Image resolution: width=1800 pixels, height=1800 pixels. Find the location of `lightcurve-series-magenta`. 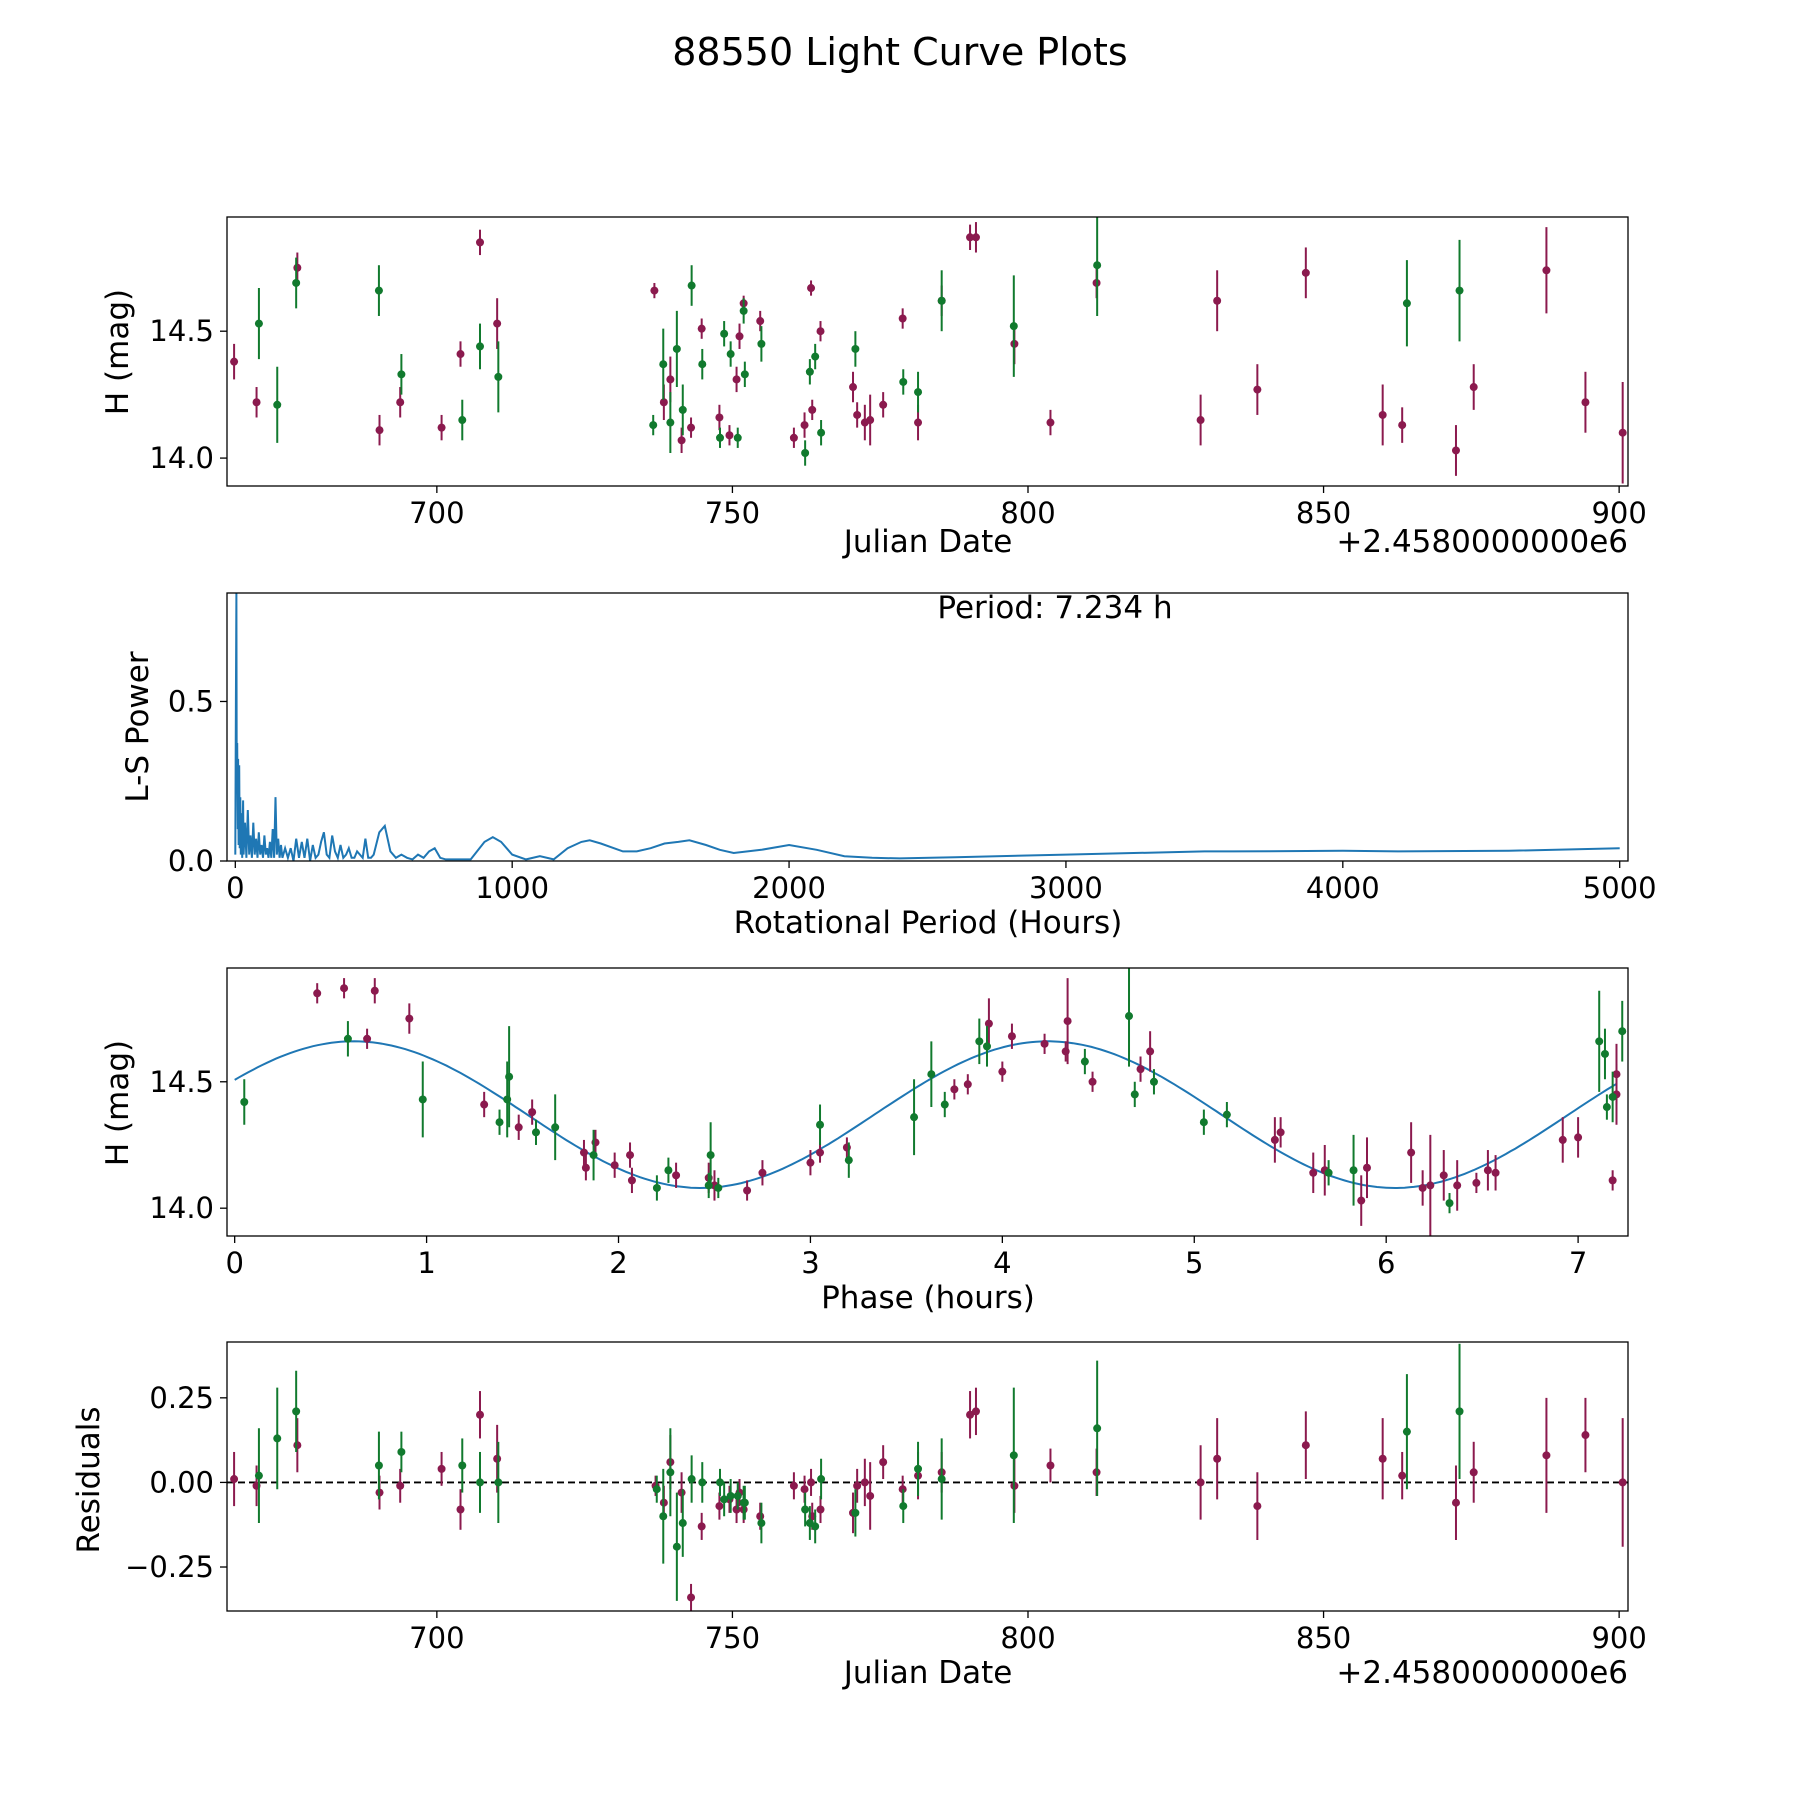

lightcurve-series-magenta is located at coordinates (928, 353).